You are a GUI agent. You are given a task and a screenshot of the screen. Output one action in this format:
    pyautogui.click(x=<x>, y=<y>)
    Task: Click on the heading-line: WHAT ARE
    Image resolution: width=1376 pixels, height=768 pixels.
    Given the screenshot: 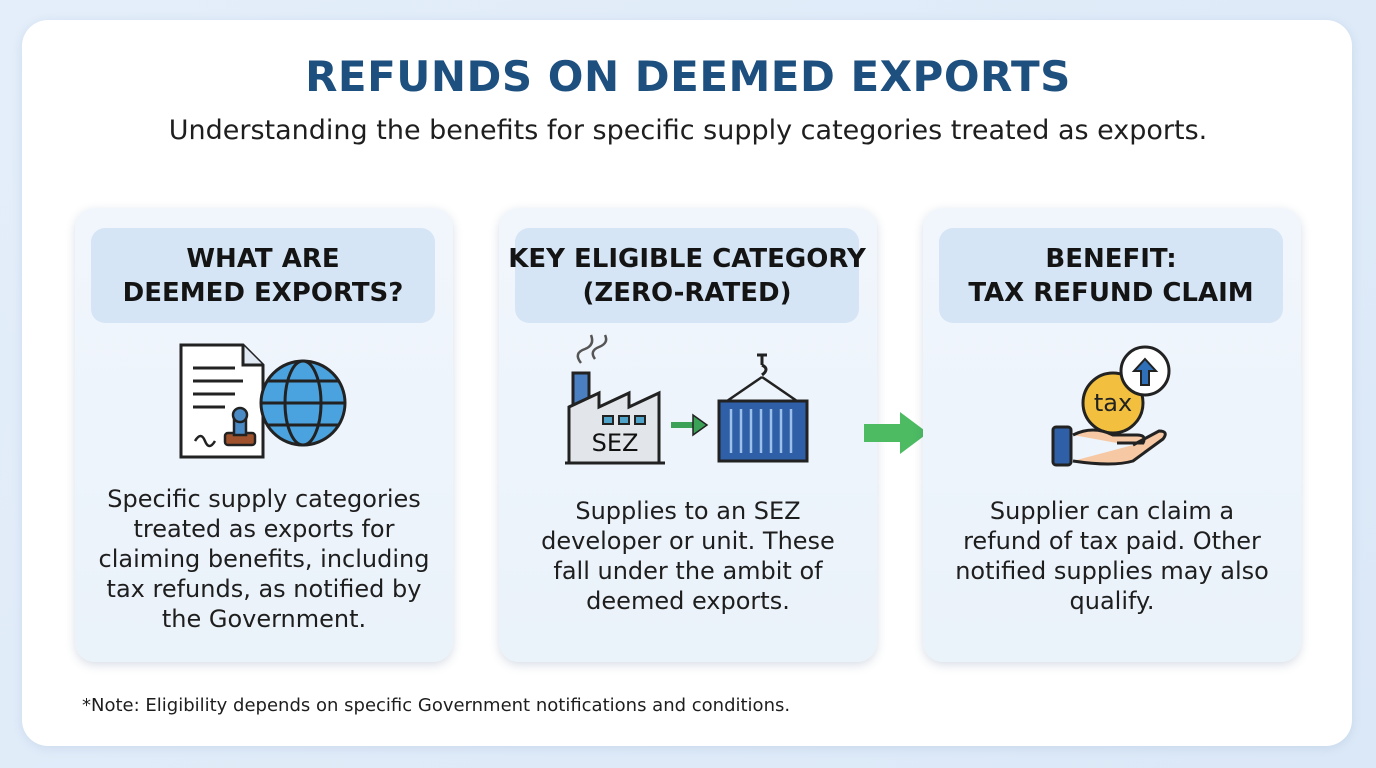 What is the action you would take?
    pyautogui.click(x=263, y=258)
    